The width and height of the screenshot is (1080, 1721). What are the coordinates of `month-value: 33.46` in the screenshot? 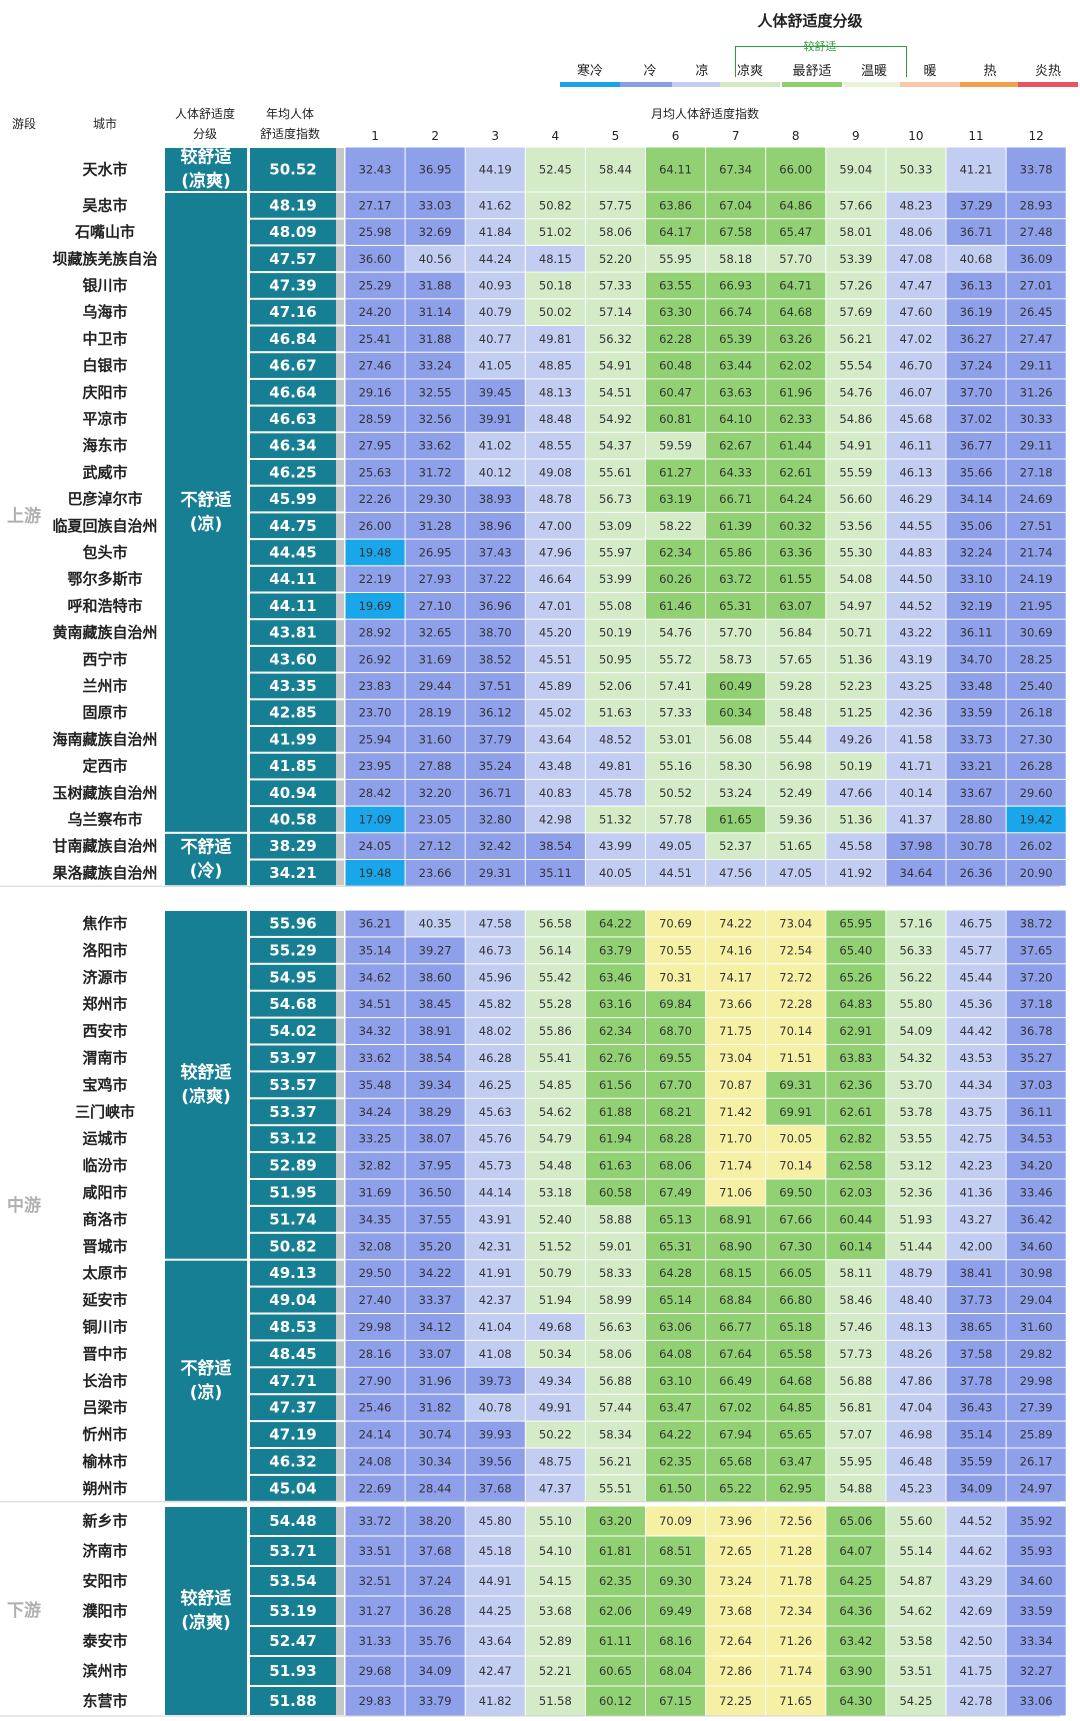 It's located at (1036, 1192).